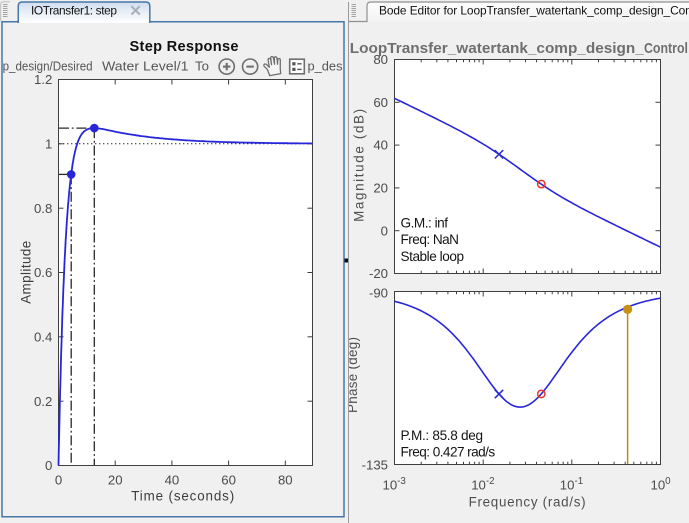 The image size is (689, 523). What do you see at coordinates (433, 256) in the screenshot?
I see `svg-text: Stable loop` at bounding box center [433, 256].